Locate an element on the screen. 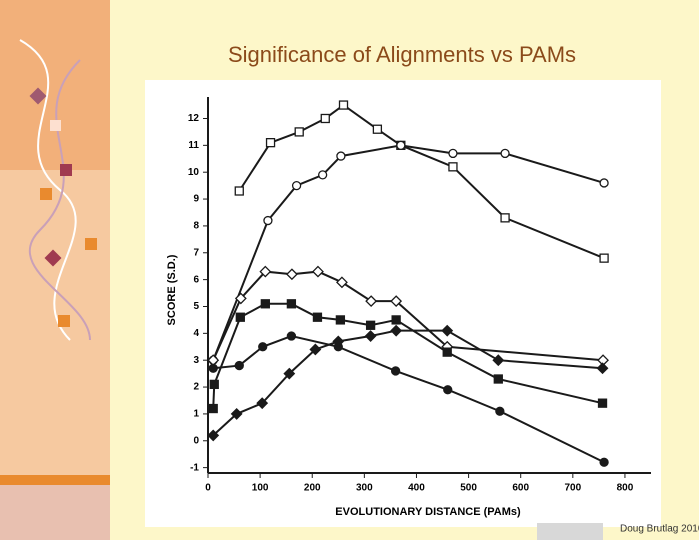 The image size is (699, 540). side-pattern is located at coordinates (55, 512).